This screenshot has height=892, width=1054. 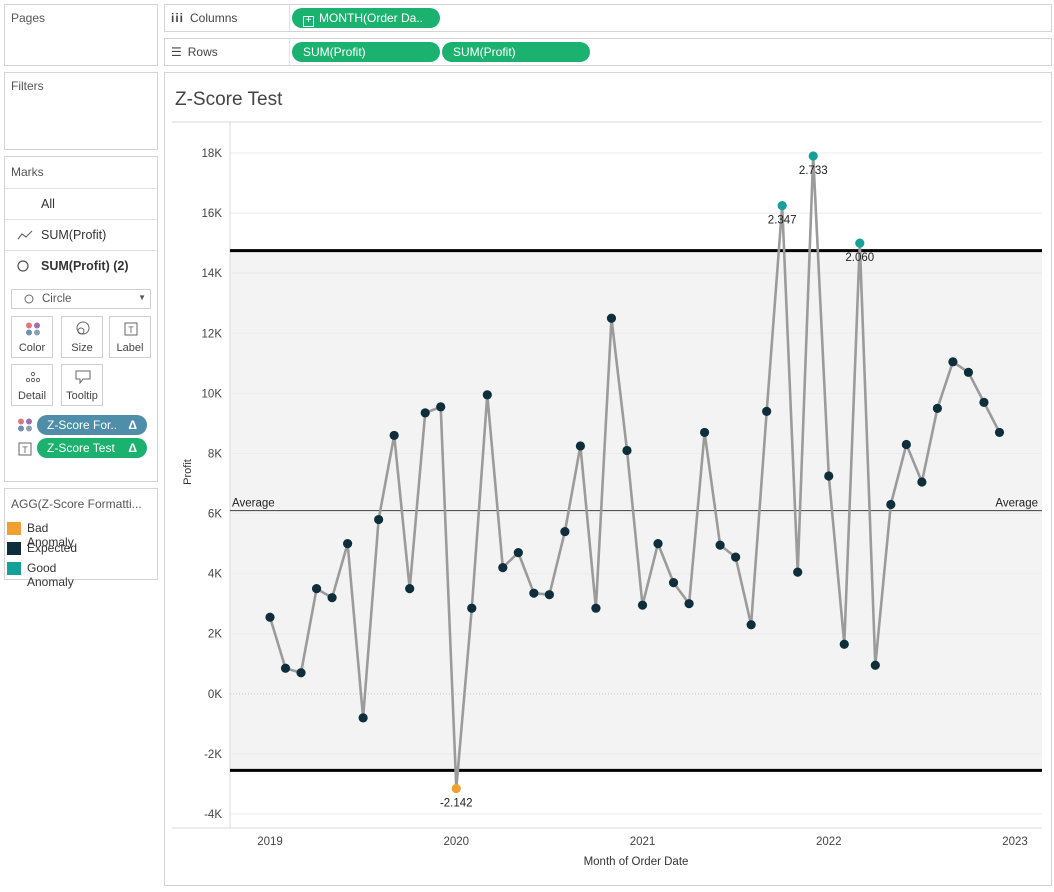 What do you see at coordinates (25, 425) in the screenshot?
I see `color-field-icon` at bounding box center [25, 425].